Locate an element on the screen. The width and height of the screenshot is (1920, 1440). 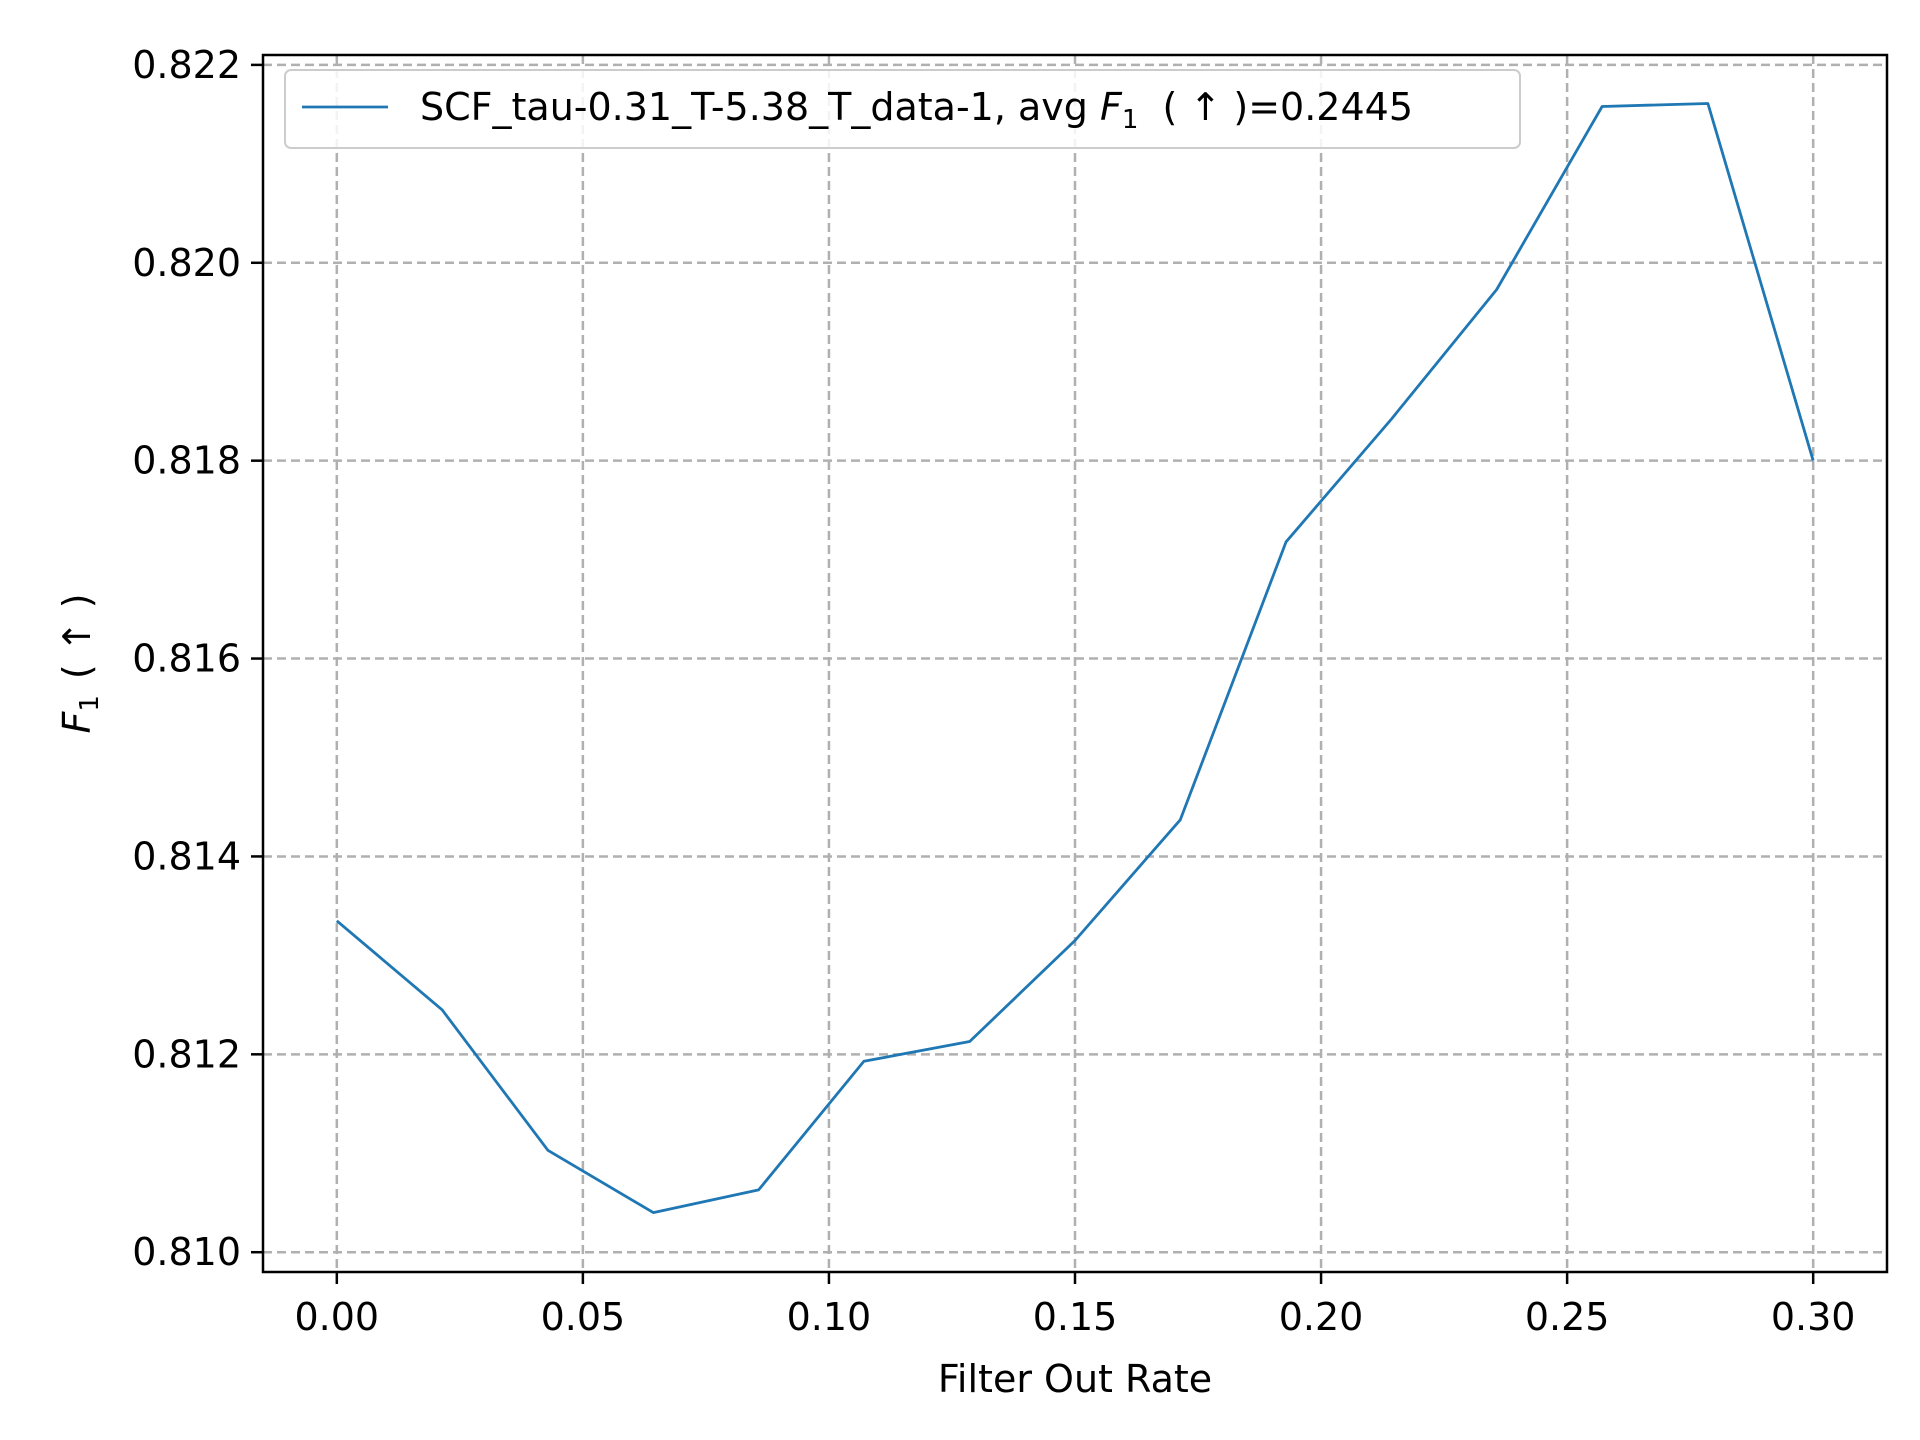
y-tick-label: 0.814 is located at coordinates (186, 856).